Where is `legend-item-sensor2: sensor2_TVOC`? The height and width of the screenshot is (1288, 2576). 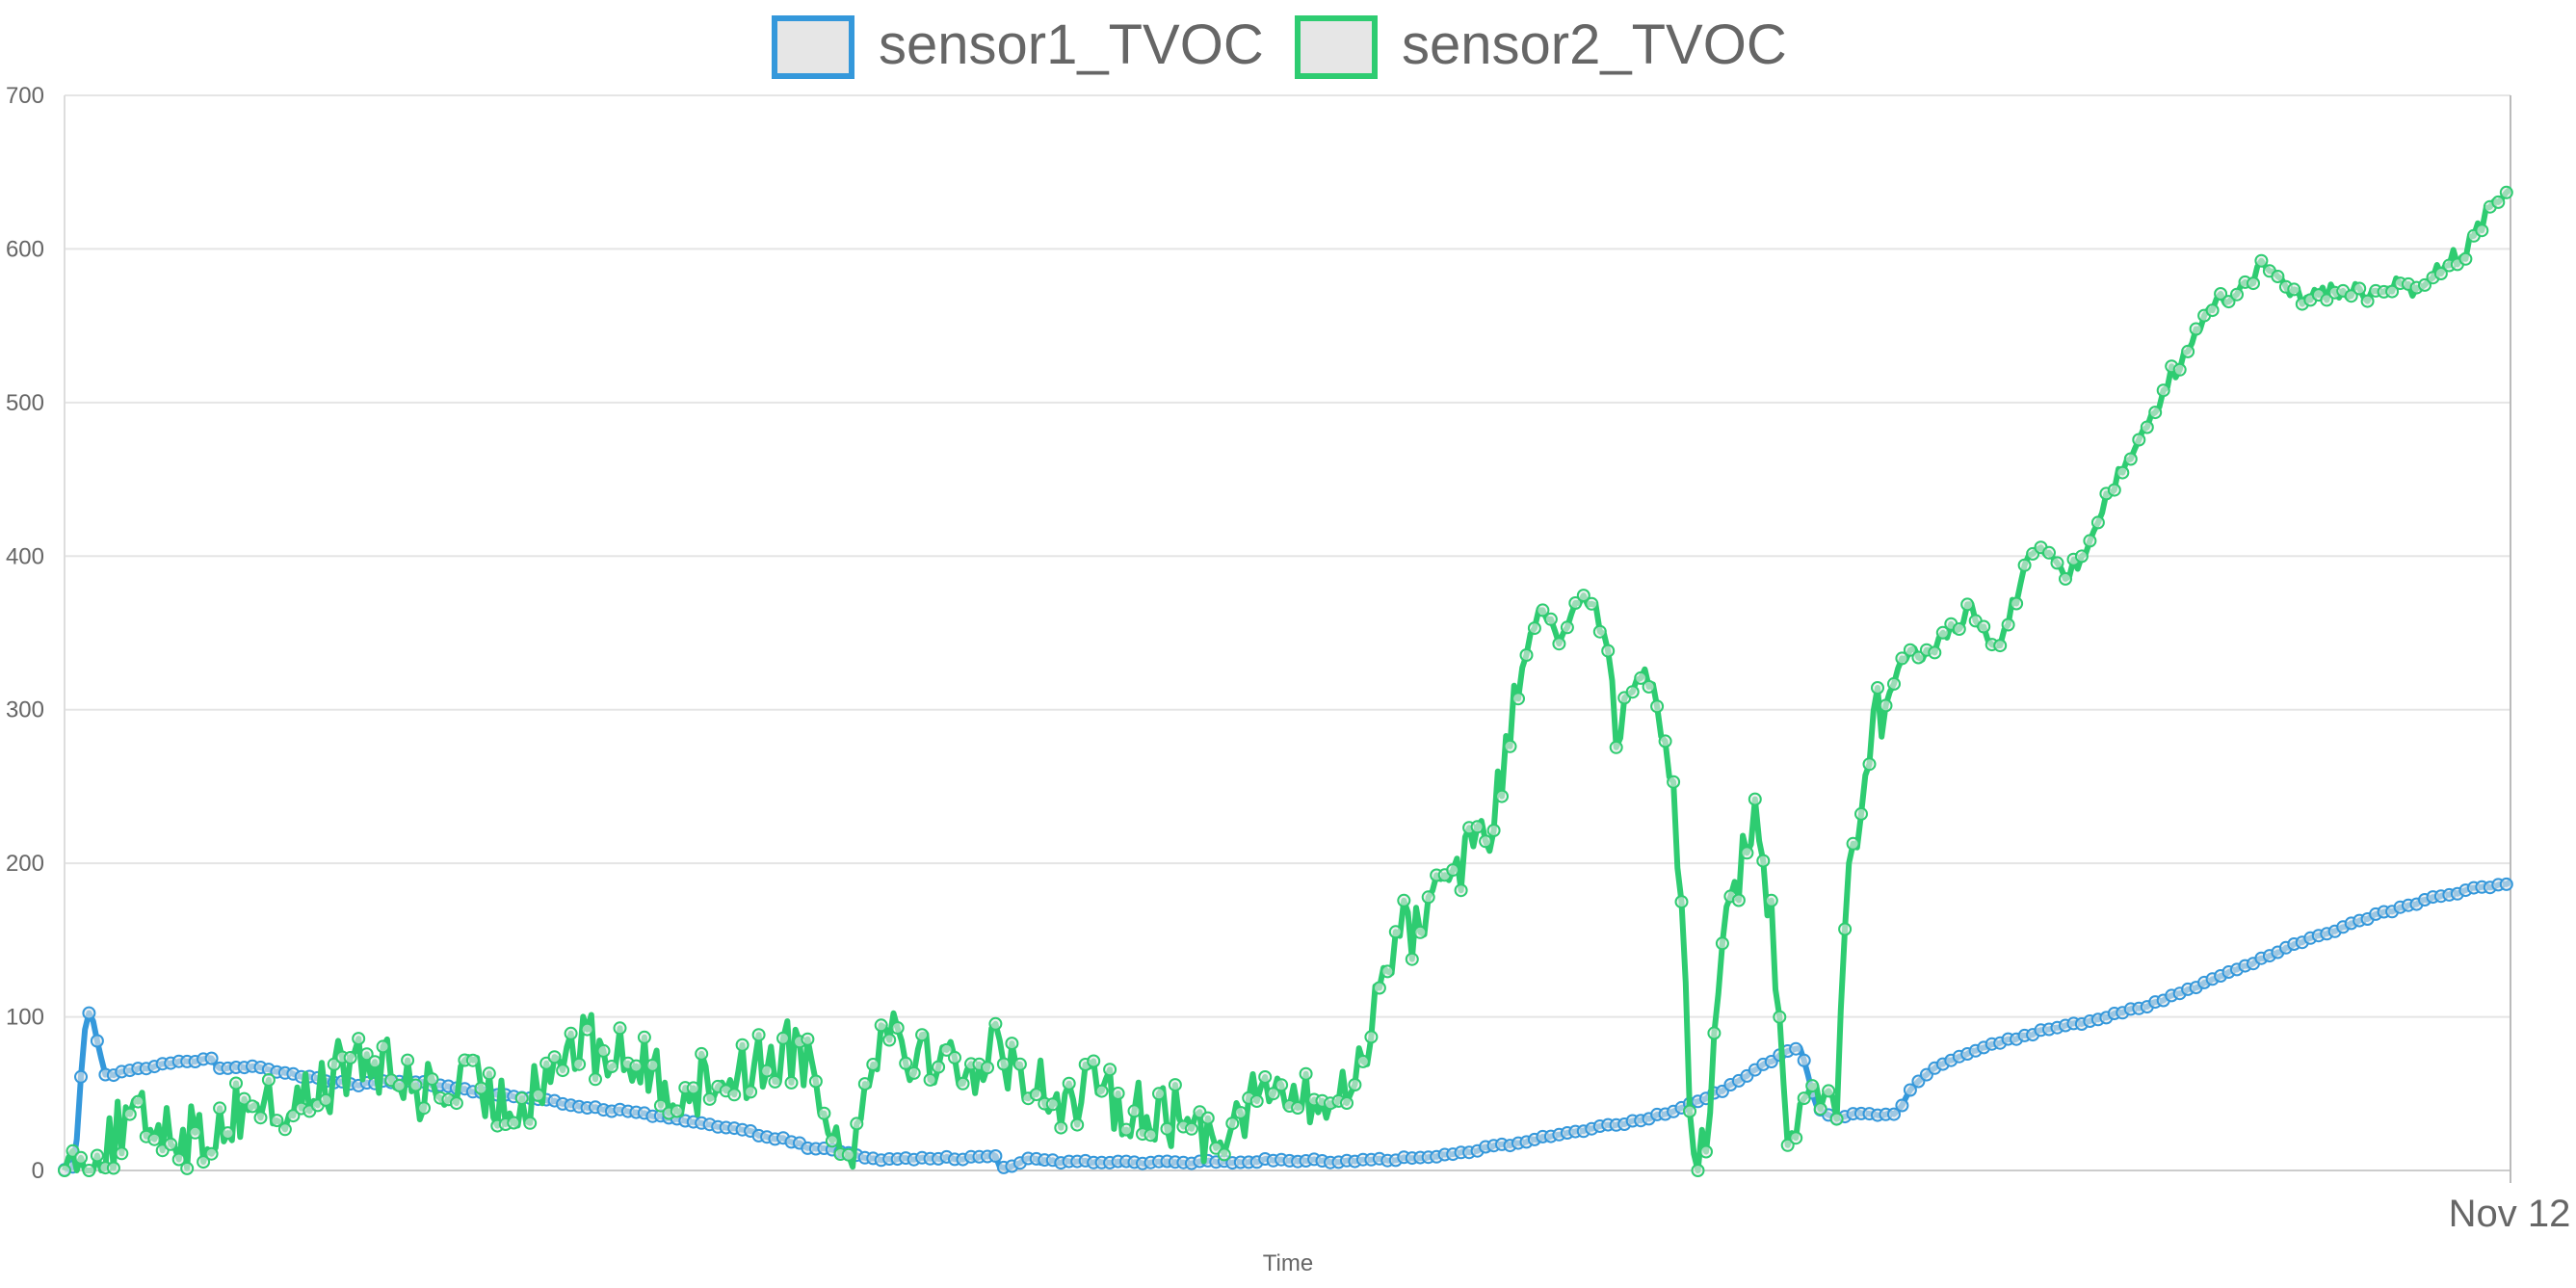 legend-item-sensor2: sensor2_TVOC is located at coordinates (1541, 46).